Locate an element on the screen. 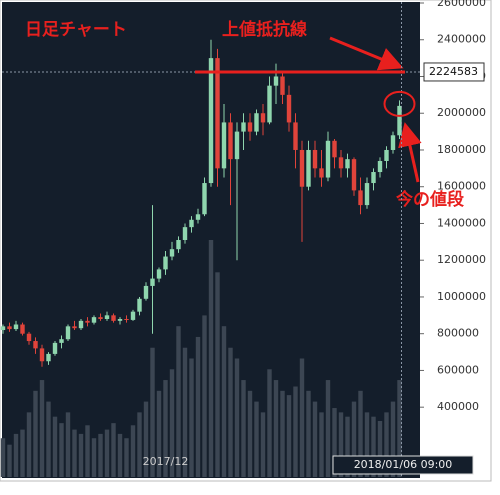 The image size is (500, 495). y-tick-label: 1200000 is located at coordinates (461, 259).